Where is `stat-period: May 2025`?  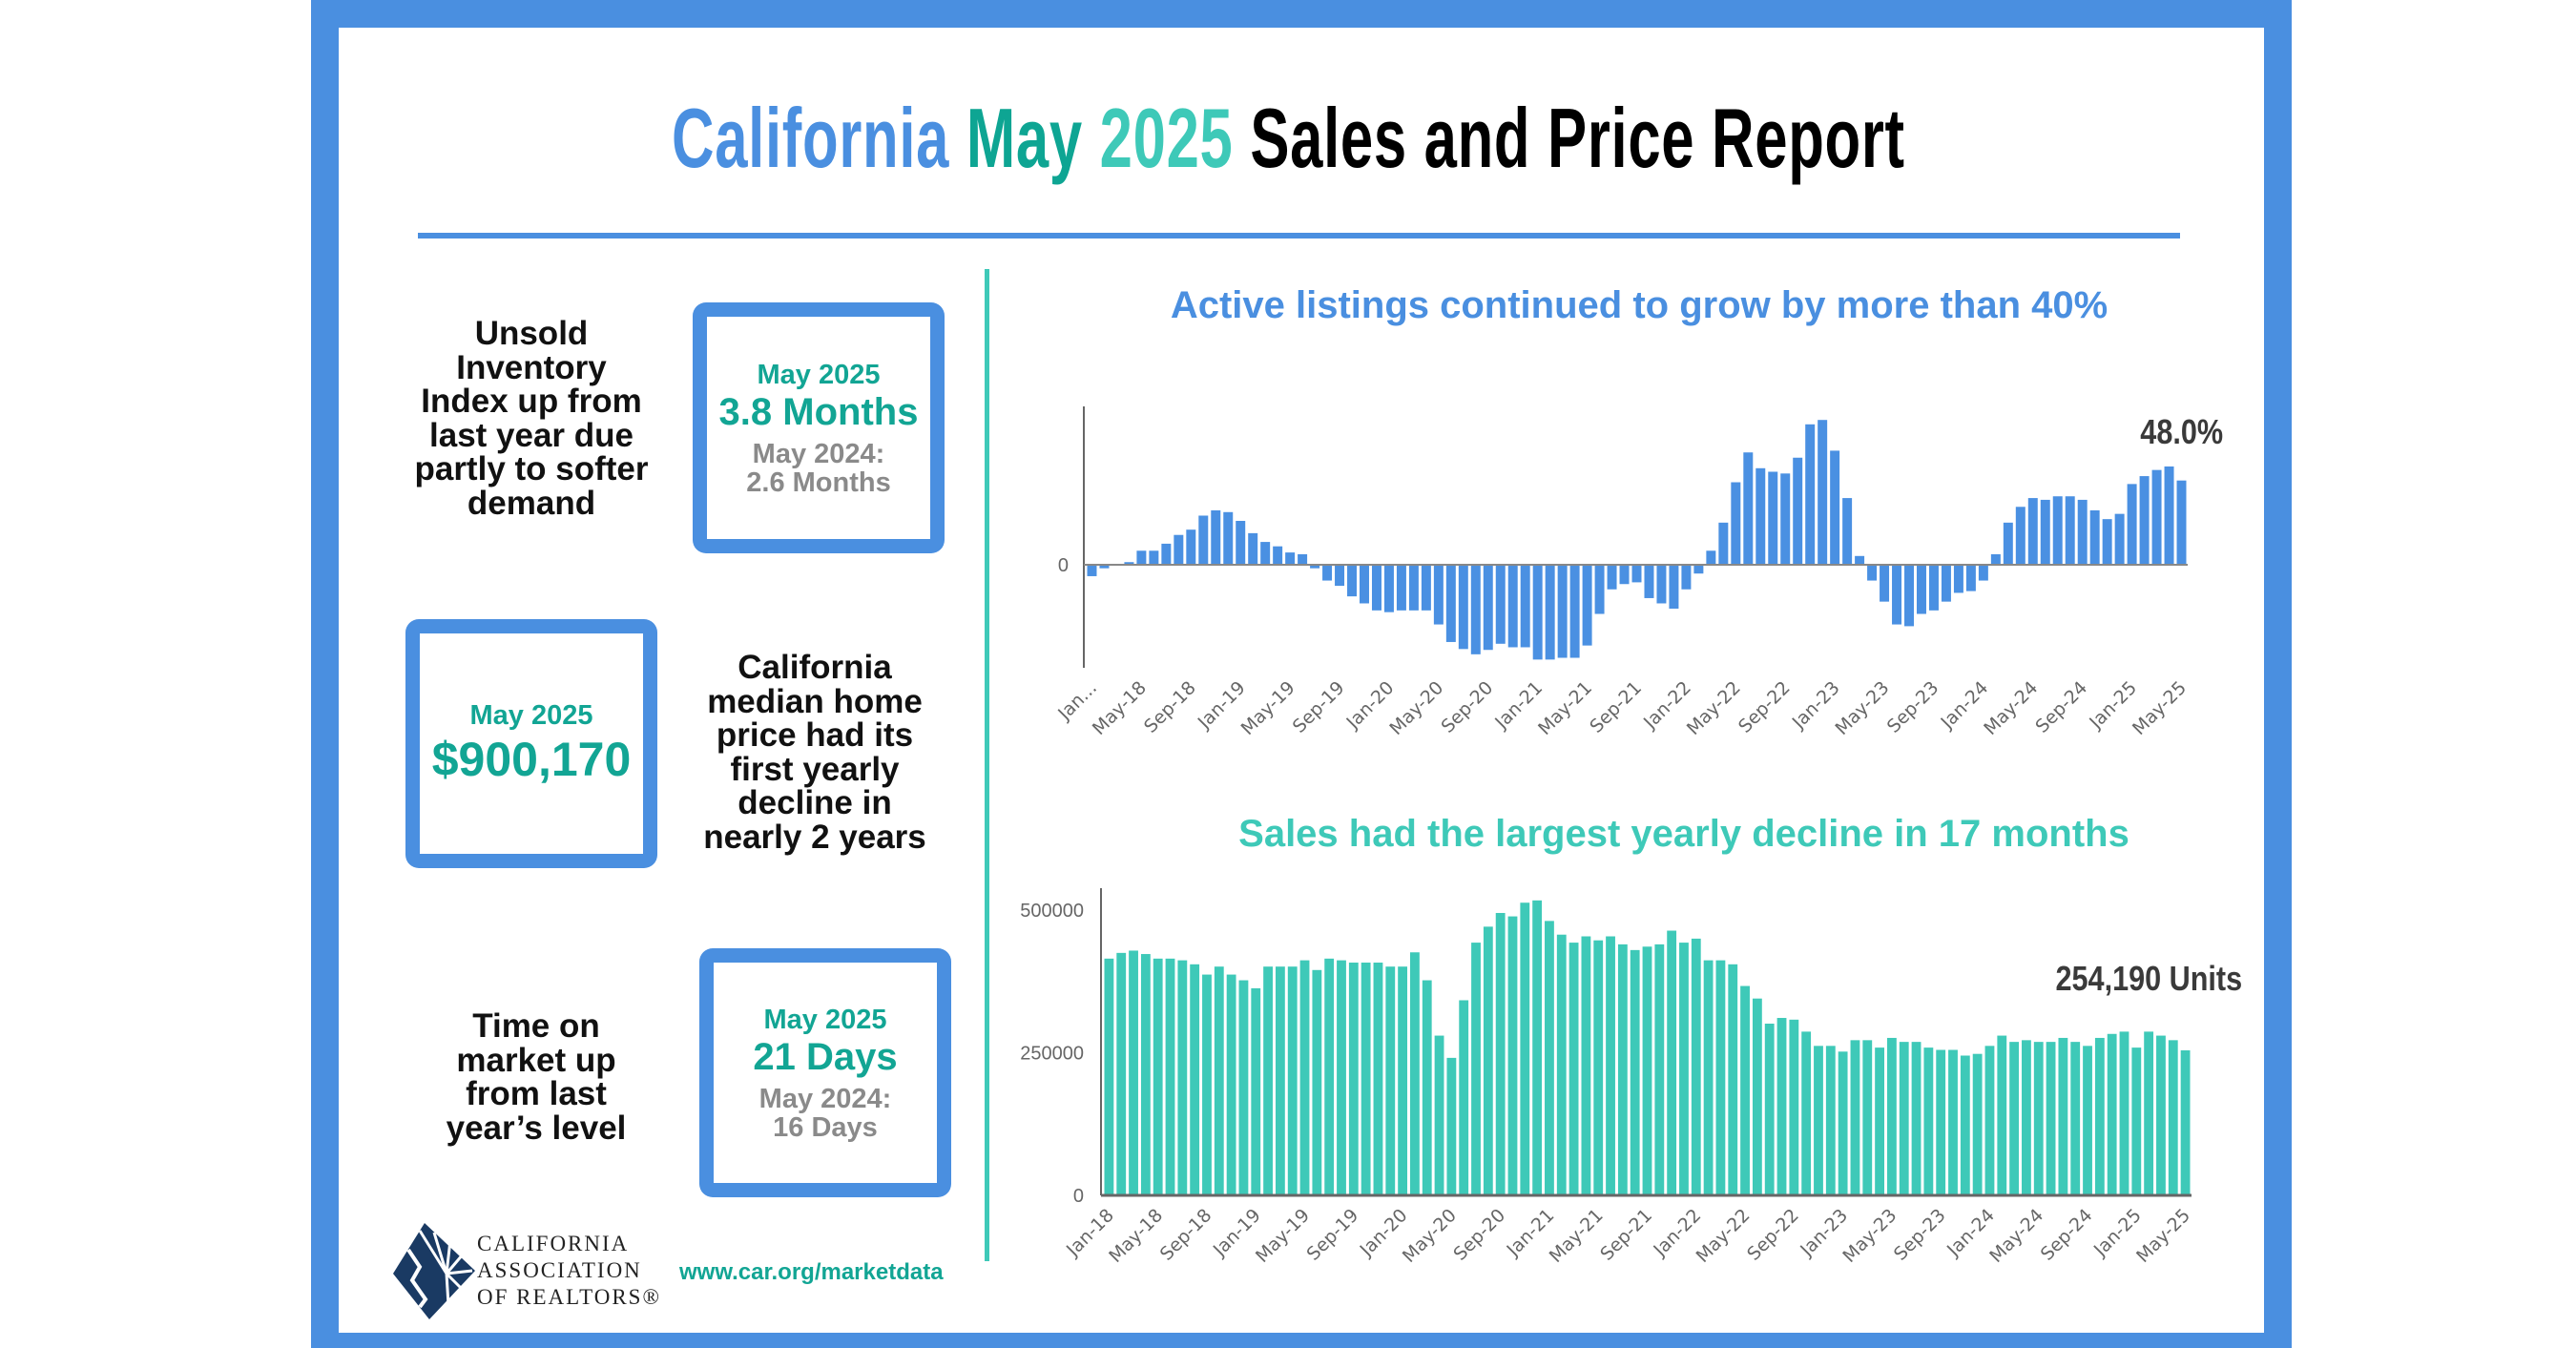
stat-period: May 2025 is located at coordinates (531, 715).